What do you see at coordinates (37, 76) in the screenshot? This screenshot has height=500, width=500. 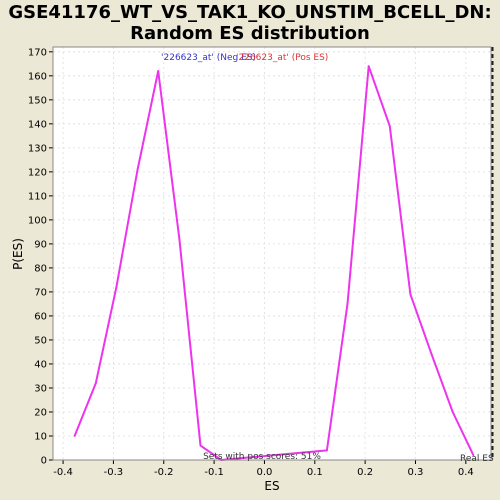 I see `y-tick-label: 160` at bounding box center [37, 76].